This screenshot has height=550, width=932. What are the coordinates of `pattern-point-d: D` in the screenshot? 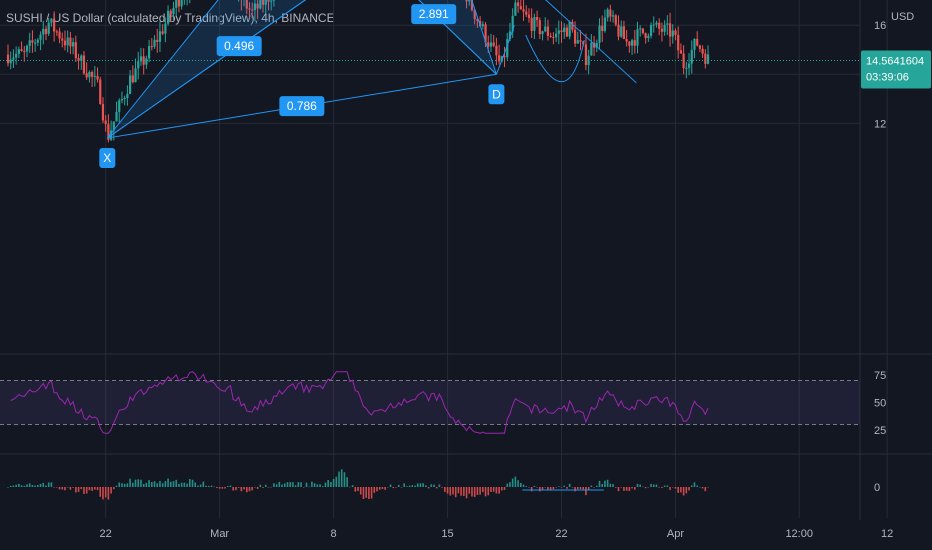 It's located at (496, 94).